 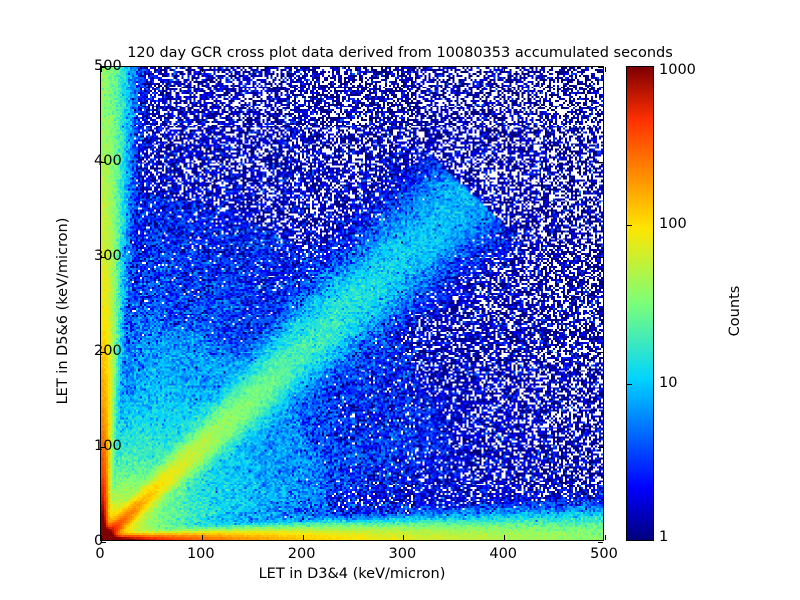 What do you see at coordinates (99, 541) in the screenshot?
I see `y-tick-label: 0` at bounding box center [99, 541].